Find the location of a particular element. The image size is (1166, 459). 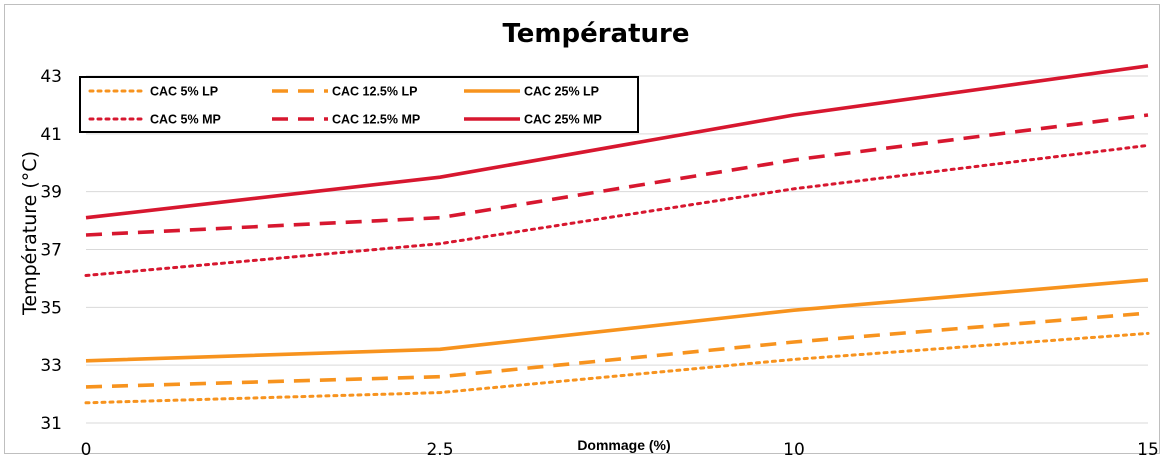

y-tick-label: 35 is located at coordinates (51, 308).